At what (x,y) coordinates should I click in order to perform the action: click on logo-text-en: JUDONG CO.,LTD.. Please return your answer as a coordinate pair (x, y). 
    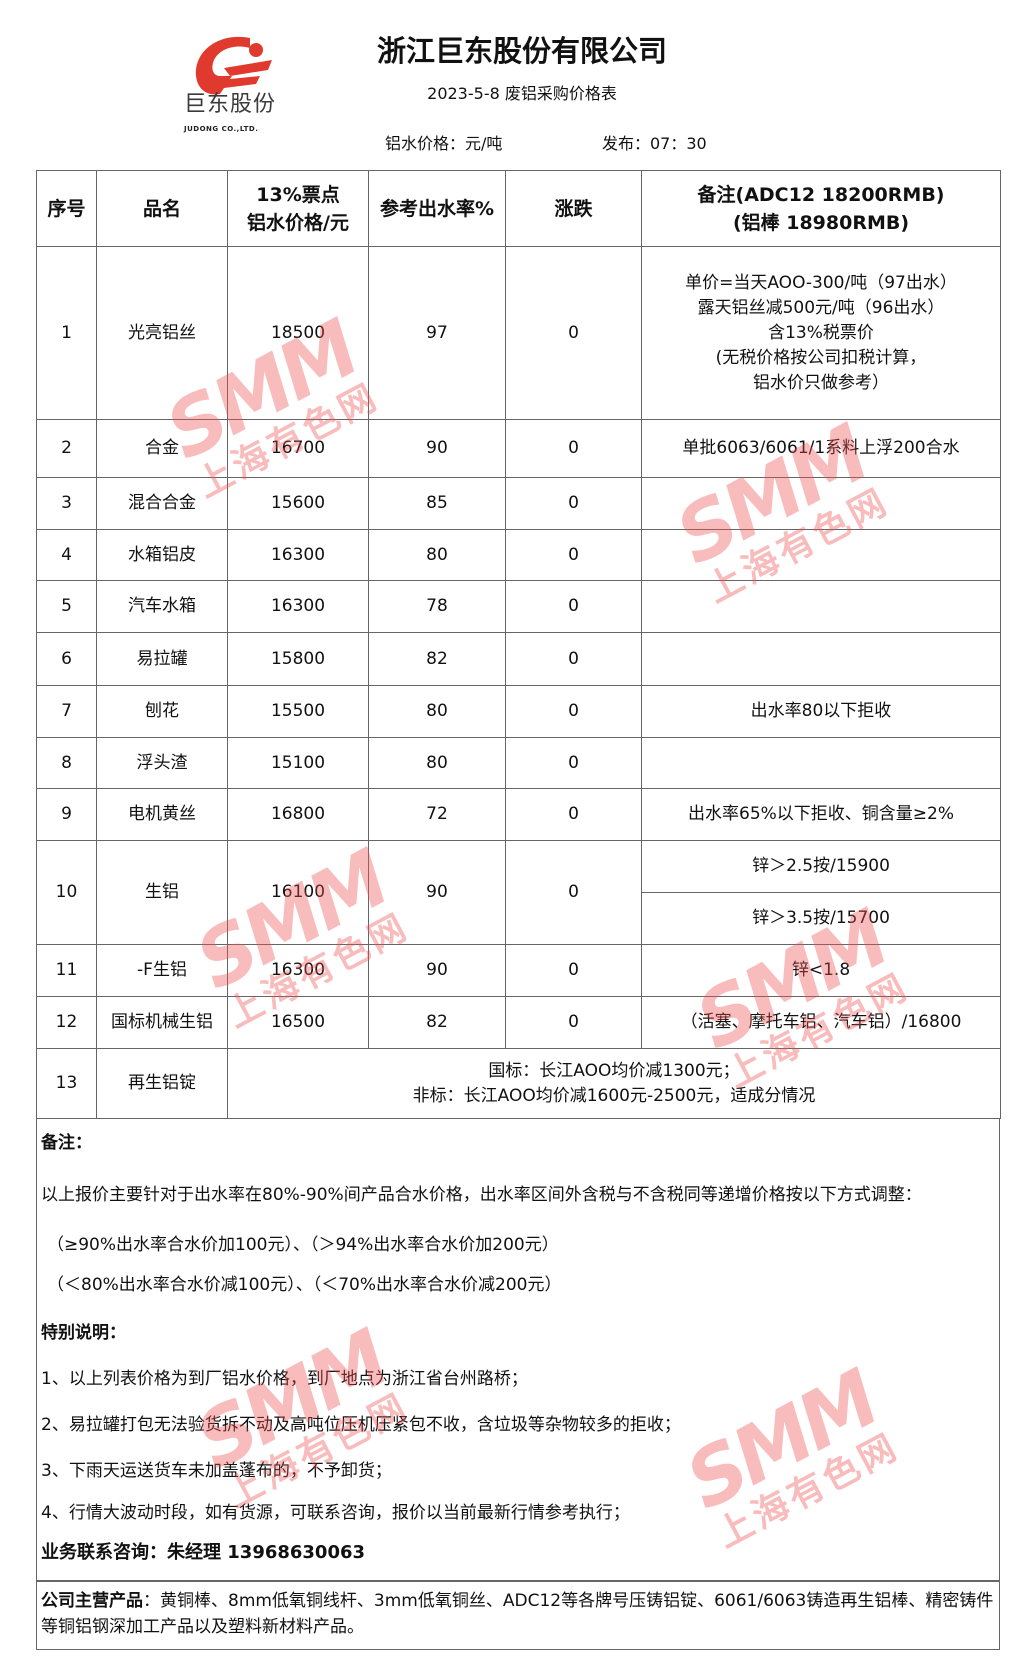
    Looking at the image, I should click on (221, 129).